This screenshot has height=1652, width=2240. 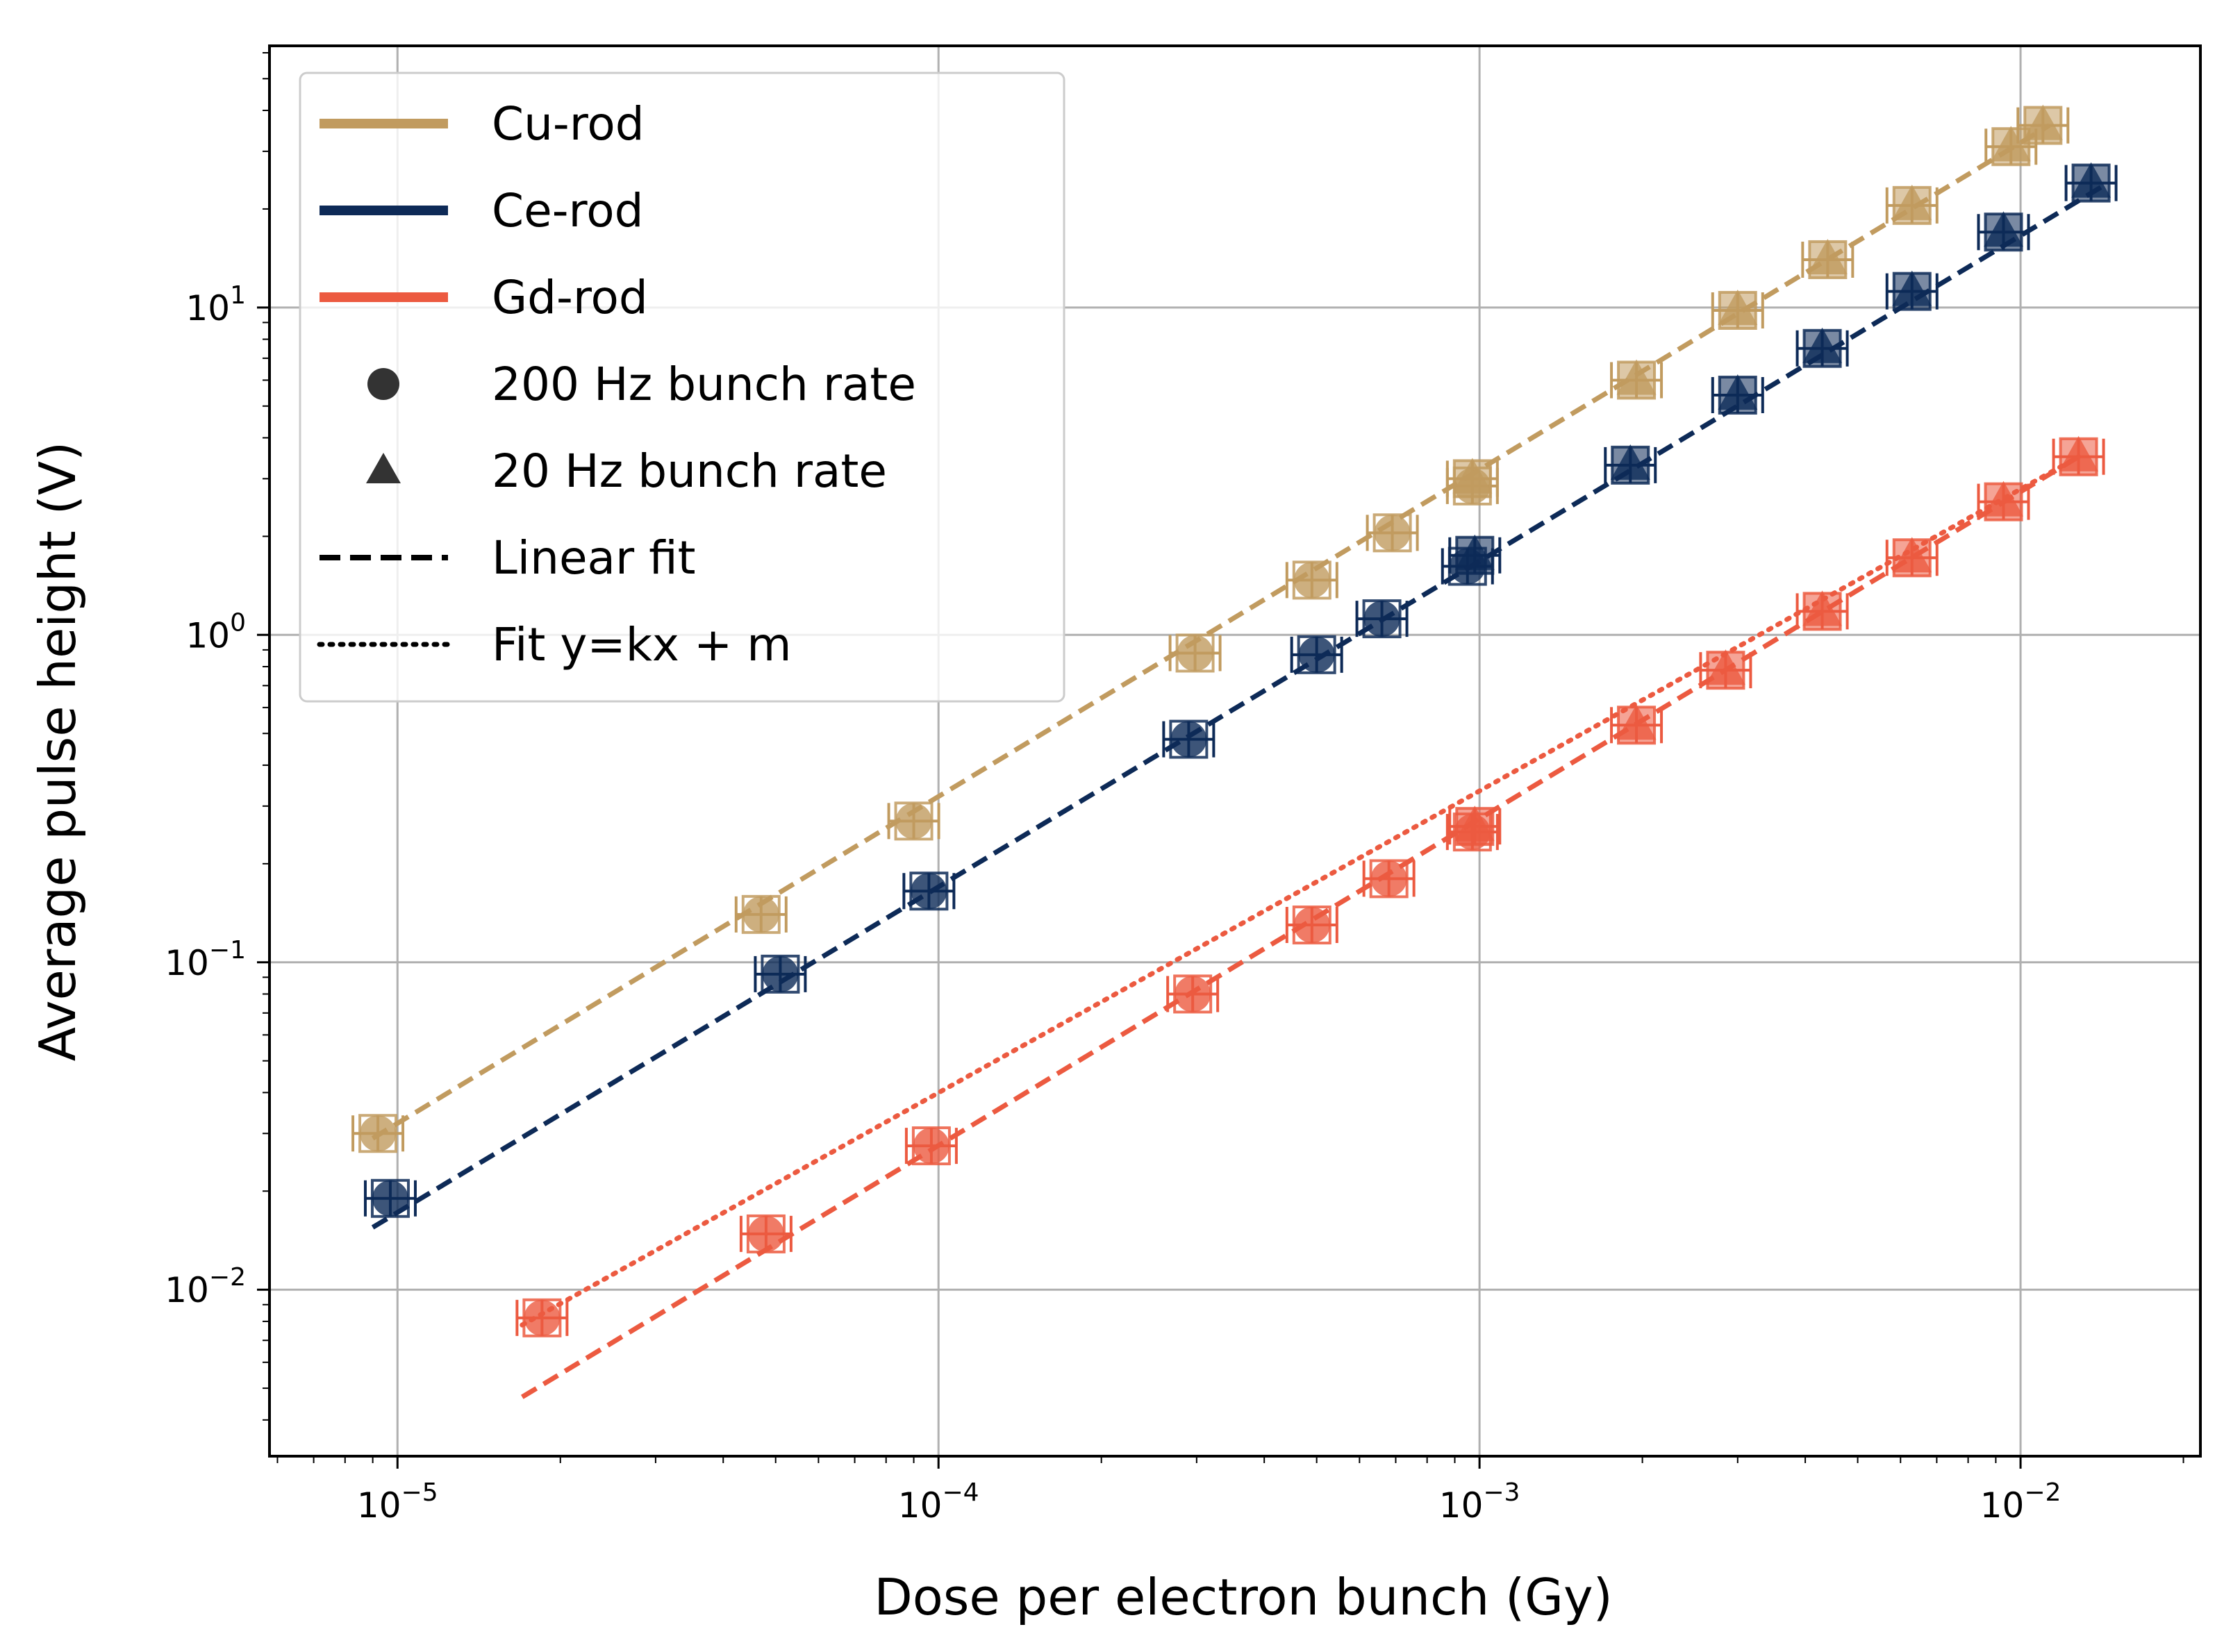 What do you see at coordinates (642, 644) in the screenshot?
I see `legend-label: Fit y=kx + m` at bounding box center [642, 644].